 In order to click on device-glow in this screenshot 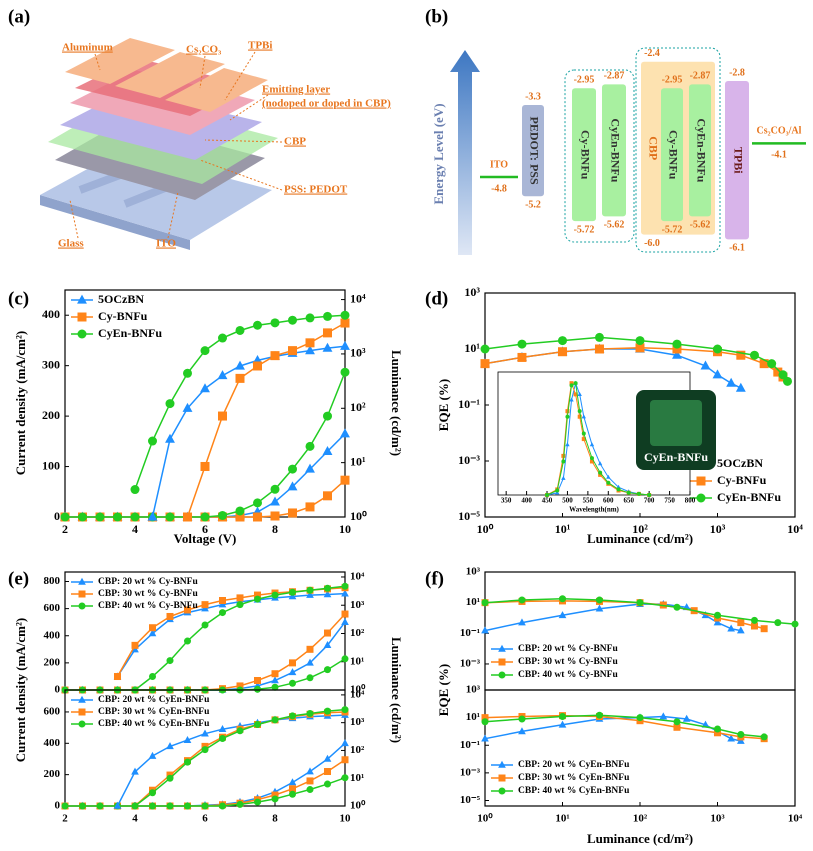, I will do `click(676, 423)`.